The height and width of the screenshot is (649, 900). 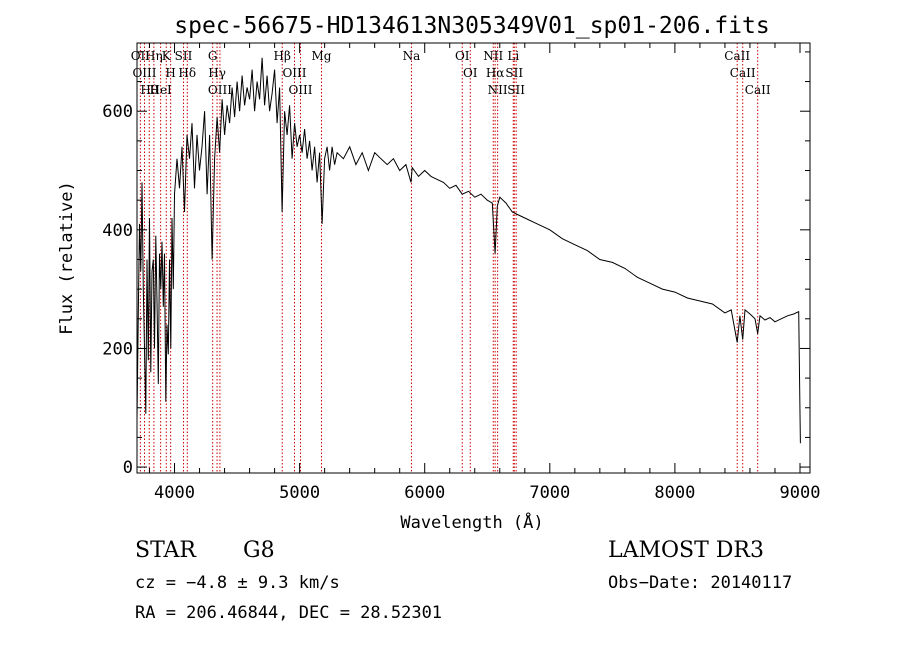 I want to click on x-tick-label: 5000, so click(x=299, y=493).